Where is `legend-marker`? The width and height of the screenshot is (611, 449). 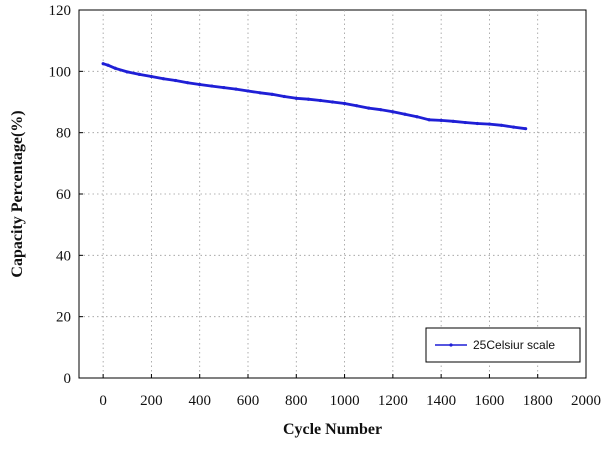 legend-marker is located at coordinates (451, 345).